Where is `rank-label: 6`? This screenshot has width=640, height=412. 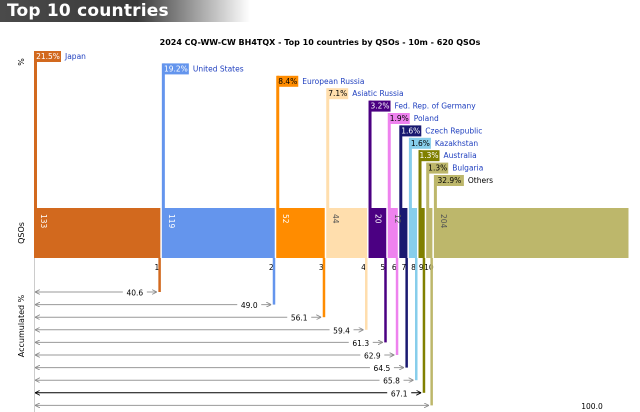 rank-label: 6 is located at coordinates (394, 267).